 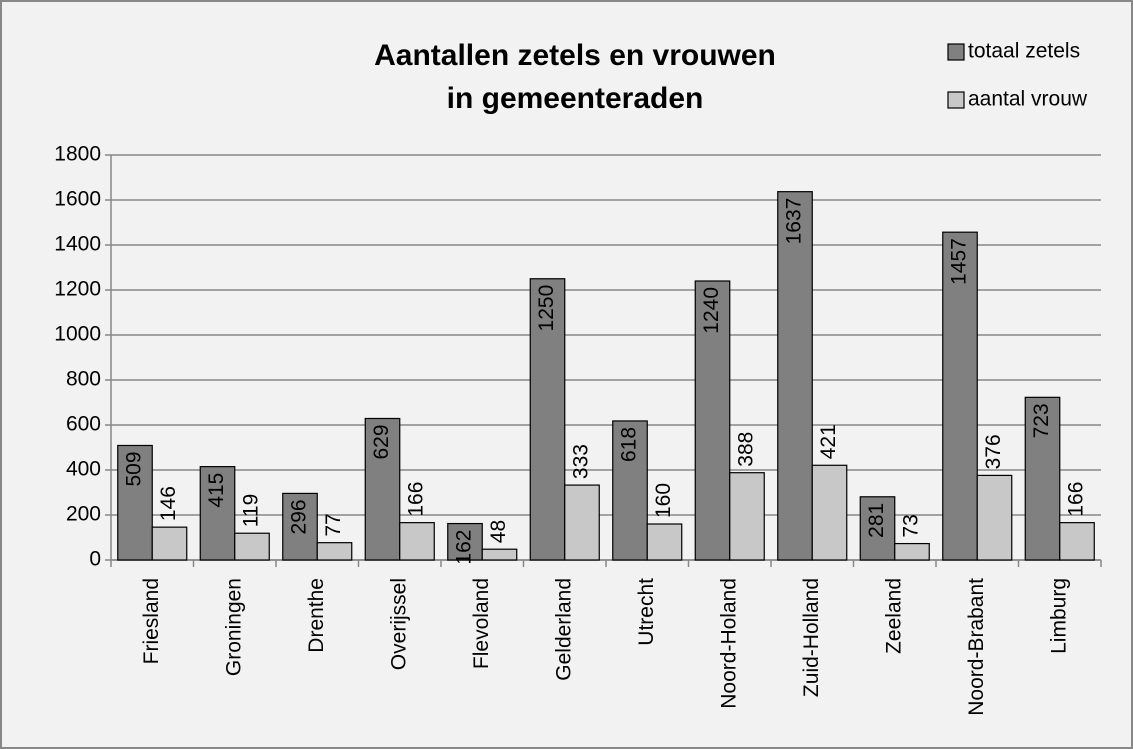 I want to click on x-tick-label: Zuid-Holland, so click(x=811, y=637).